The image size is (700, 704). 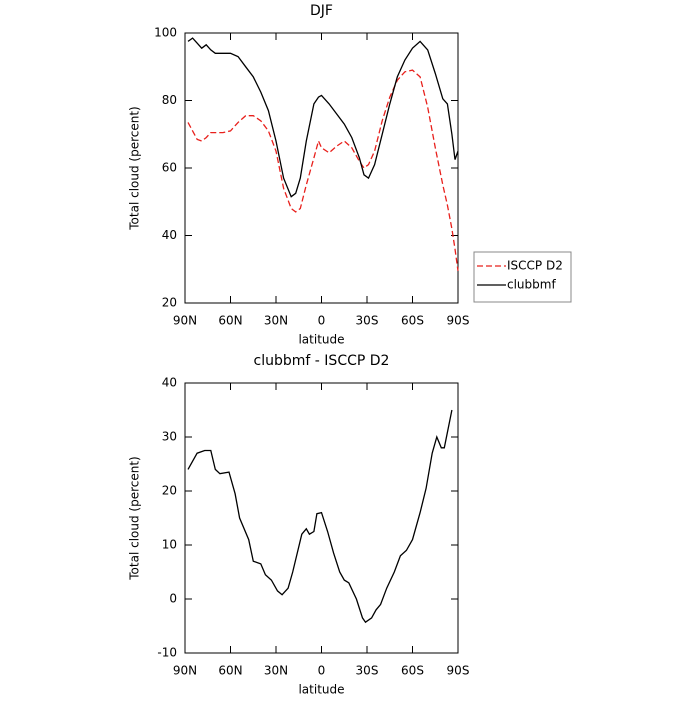 What do you see at coordinates (321, 11) in the screenshot?
I see `chart-title: DJF` at bounding box center [321, 11].